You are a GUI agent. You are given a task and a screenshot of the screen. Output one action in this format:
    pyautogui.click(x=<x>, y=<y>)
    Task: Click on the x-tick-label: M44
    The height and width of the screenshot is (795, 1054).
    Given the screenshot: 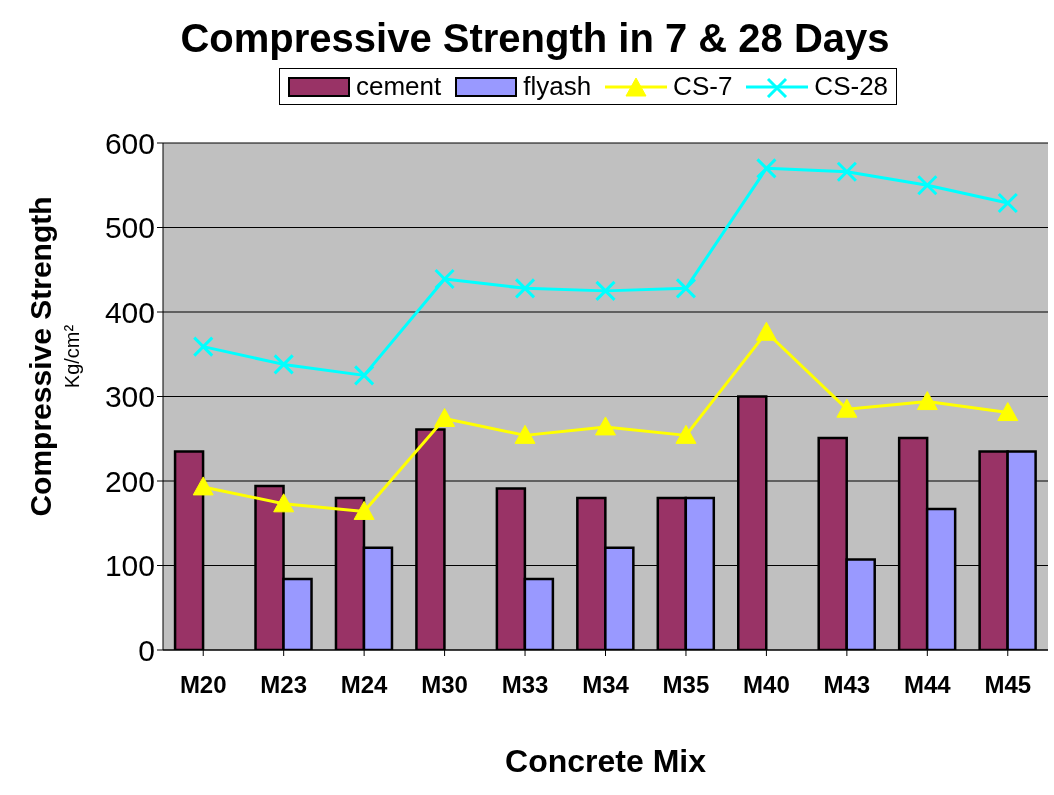 What is the action you would take?
    pyautogui.click(x=927, y=685)
    